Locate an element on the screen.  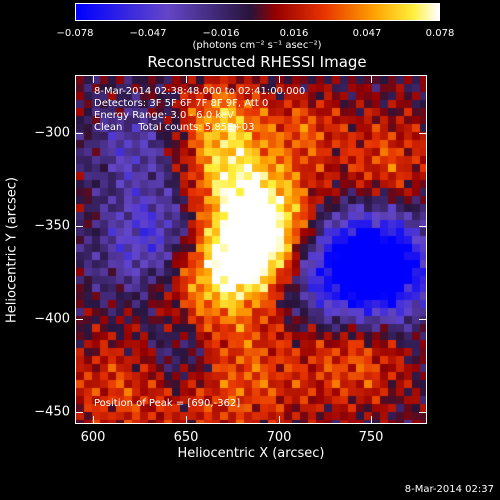
peak-position-label: Position of Peak = [690,-362] is located at coordinates (167, 403).